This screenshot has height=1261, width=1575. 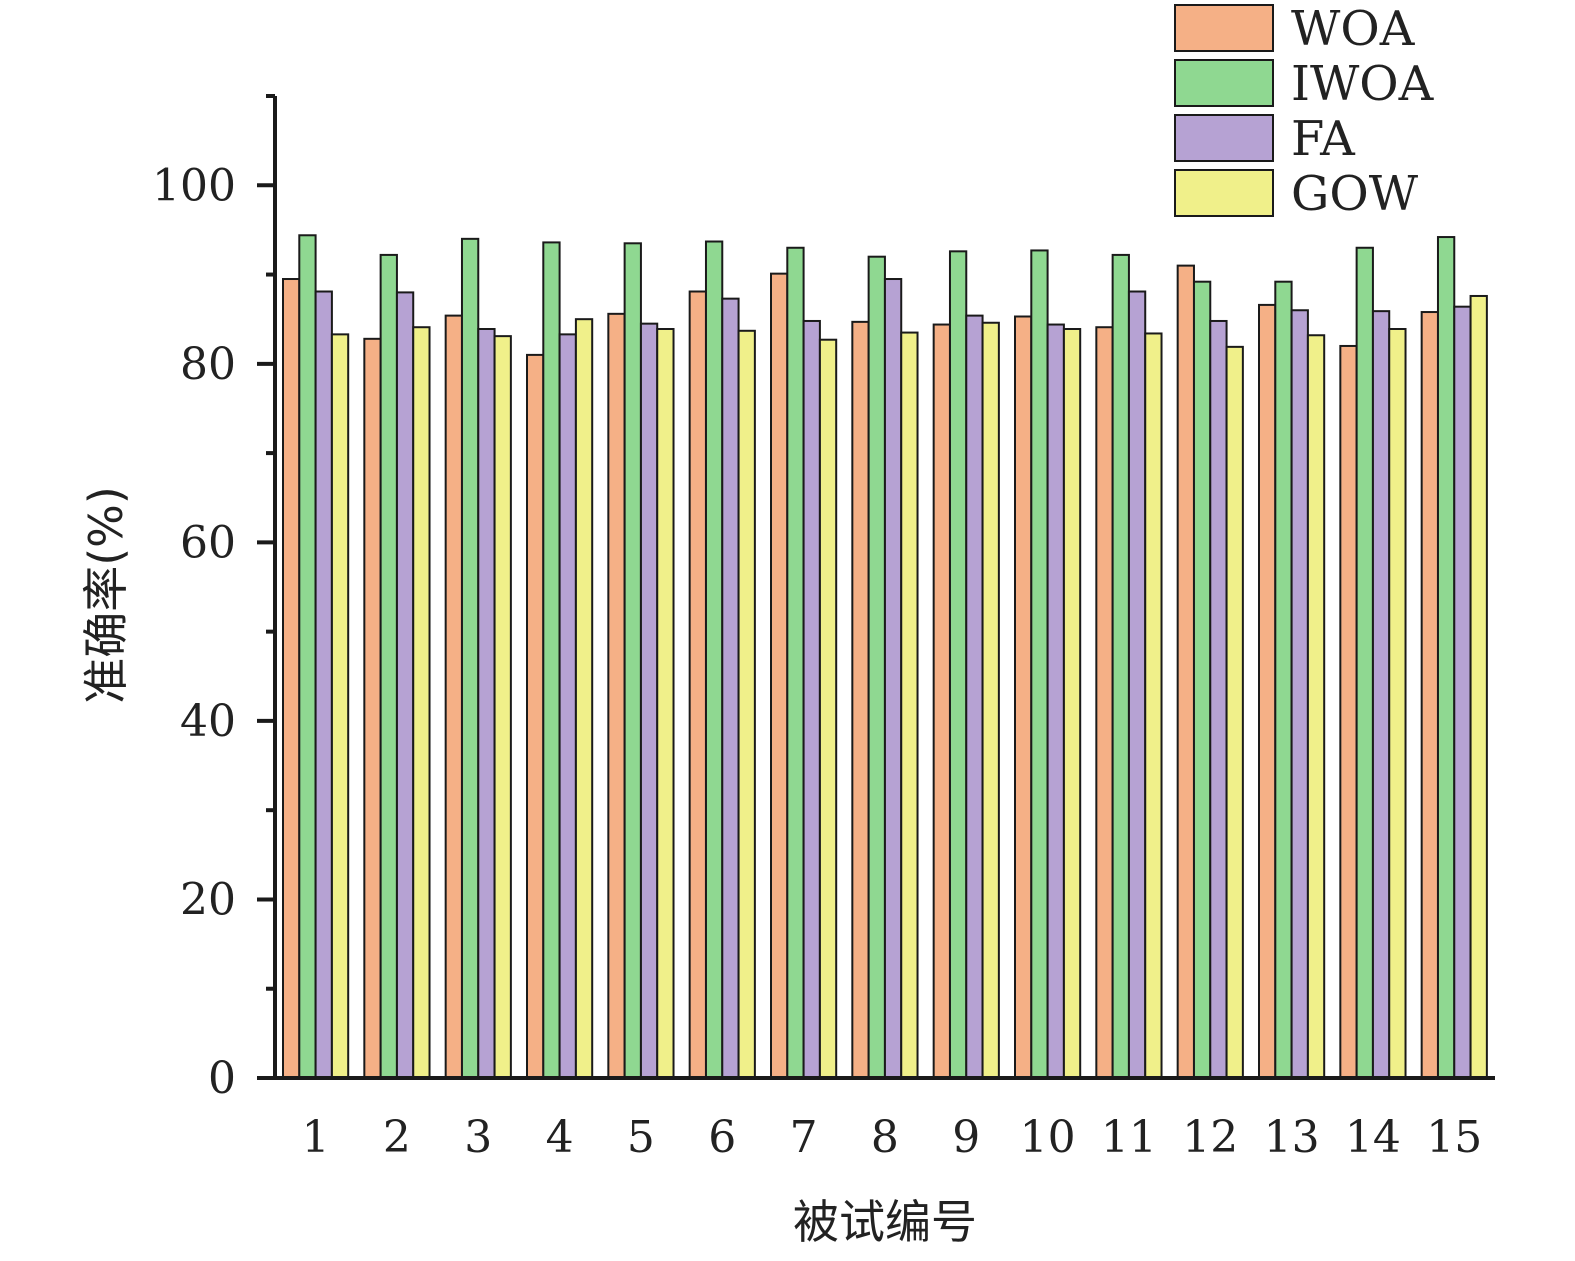 What do you see at coordinates (208, 721) in the screenshot?
I see `y-tick-label-40: 40` at bounding box center [208, 721].